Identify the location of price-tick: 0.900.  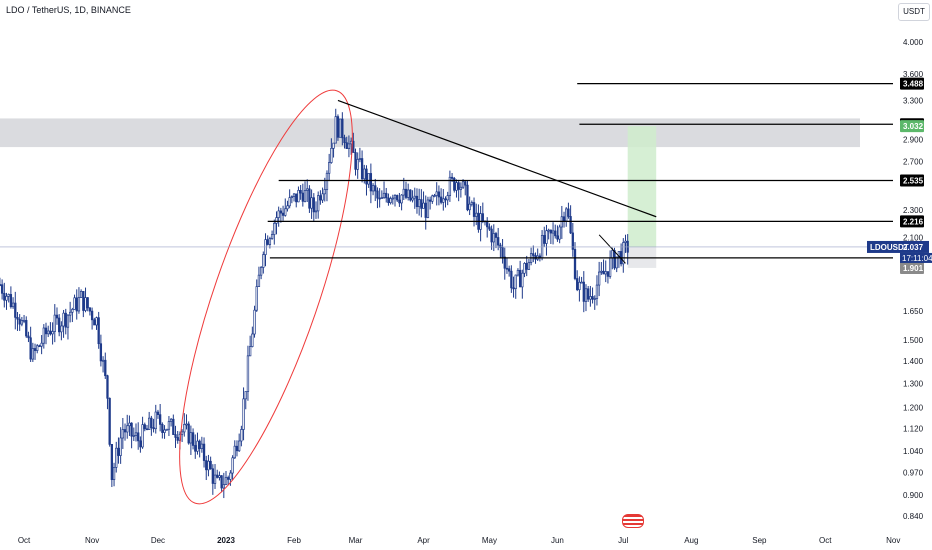
(913, 495).